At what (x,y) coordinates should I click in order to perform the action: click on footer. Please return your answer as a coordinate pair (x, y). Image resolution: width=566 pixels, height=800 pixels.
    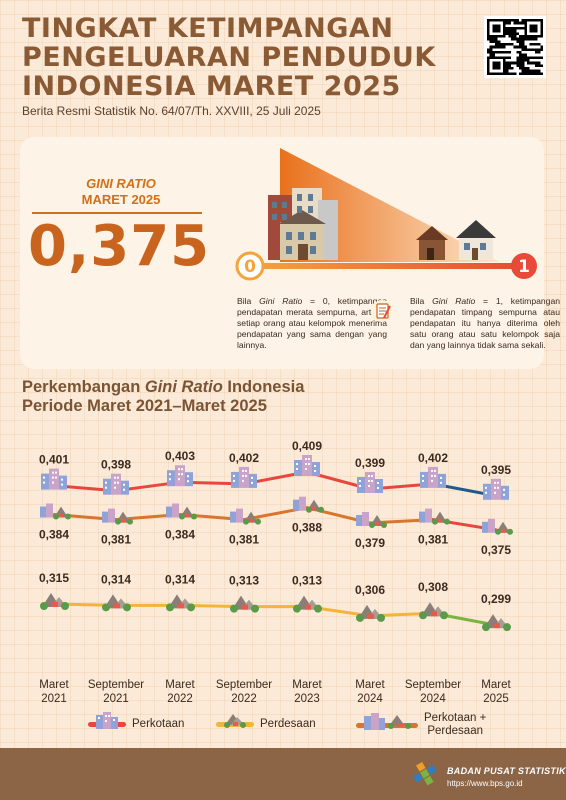
    Looking at the image, I should click on (283, 774).